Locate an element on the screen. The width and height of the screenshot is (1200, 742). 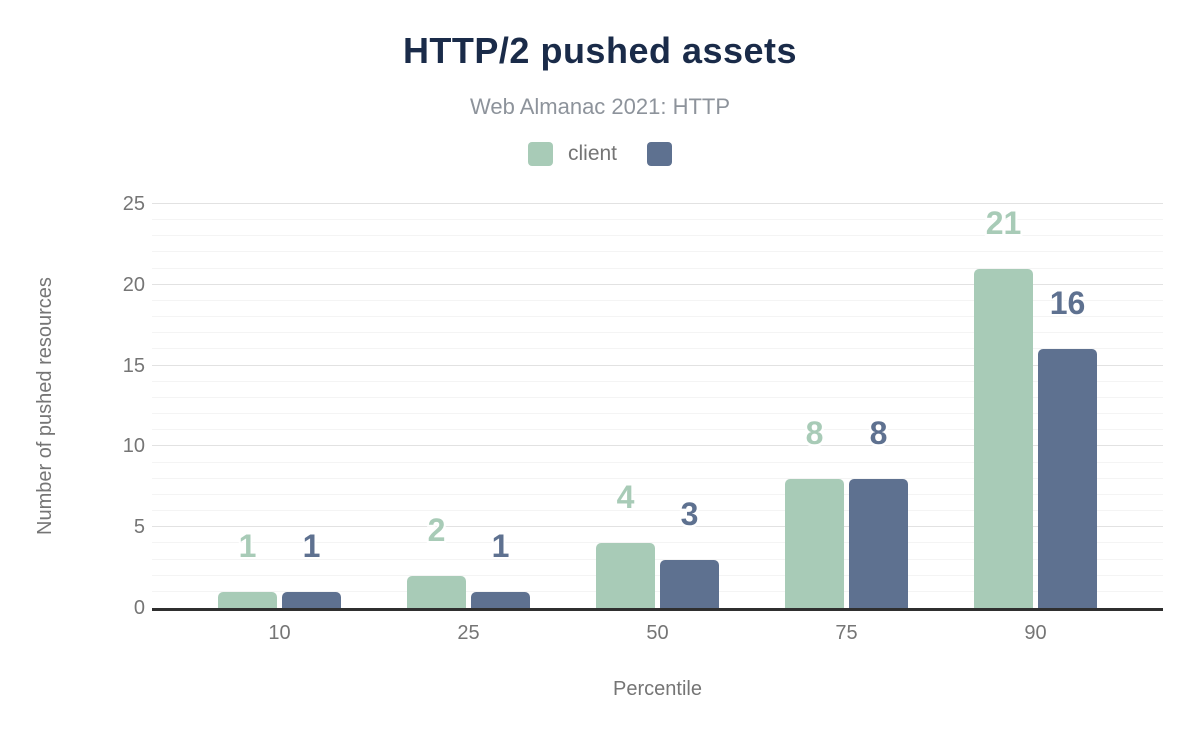
x-tick-label: 50 is located at coordinates (657, 633).